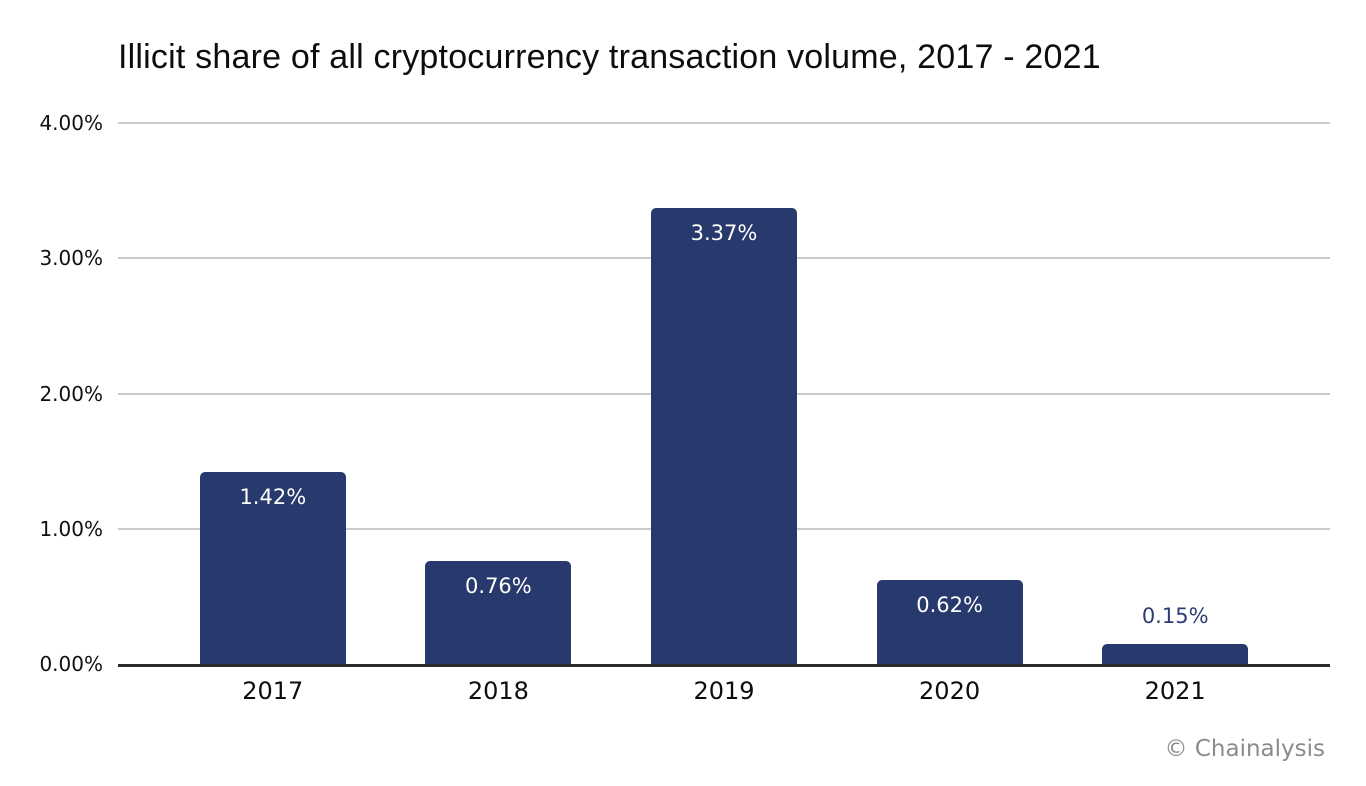 Image resolution: width=1366 pixels, height=786 pixels. Describe the element at coordinates (950, 414) in the screenshot. I see `bar-slot-2020: 0.62% 2020` at that location.